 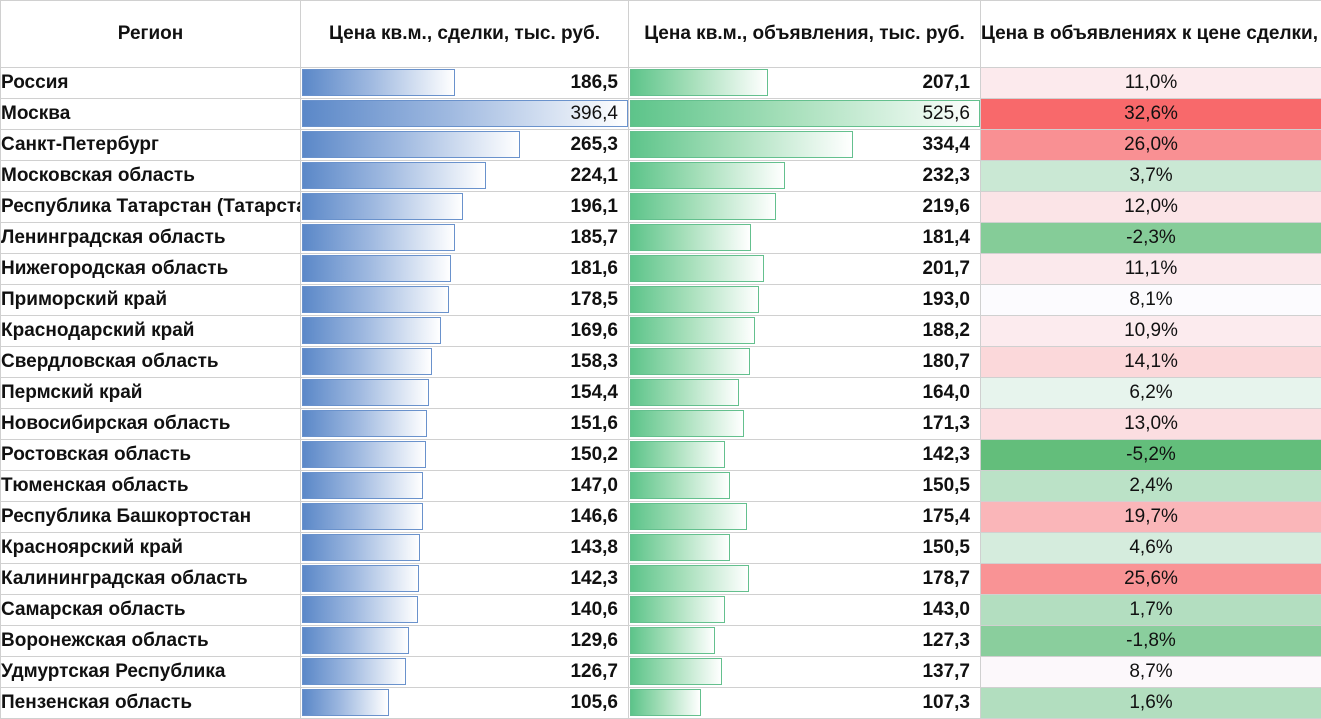 I want to click on ratio-cell: 10,9%, so click(x=1150, y=331).